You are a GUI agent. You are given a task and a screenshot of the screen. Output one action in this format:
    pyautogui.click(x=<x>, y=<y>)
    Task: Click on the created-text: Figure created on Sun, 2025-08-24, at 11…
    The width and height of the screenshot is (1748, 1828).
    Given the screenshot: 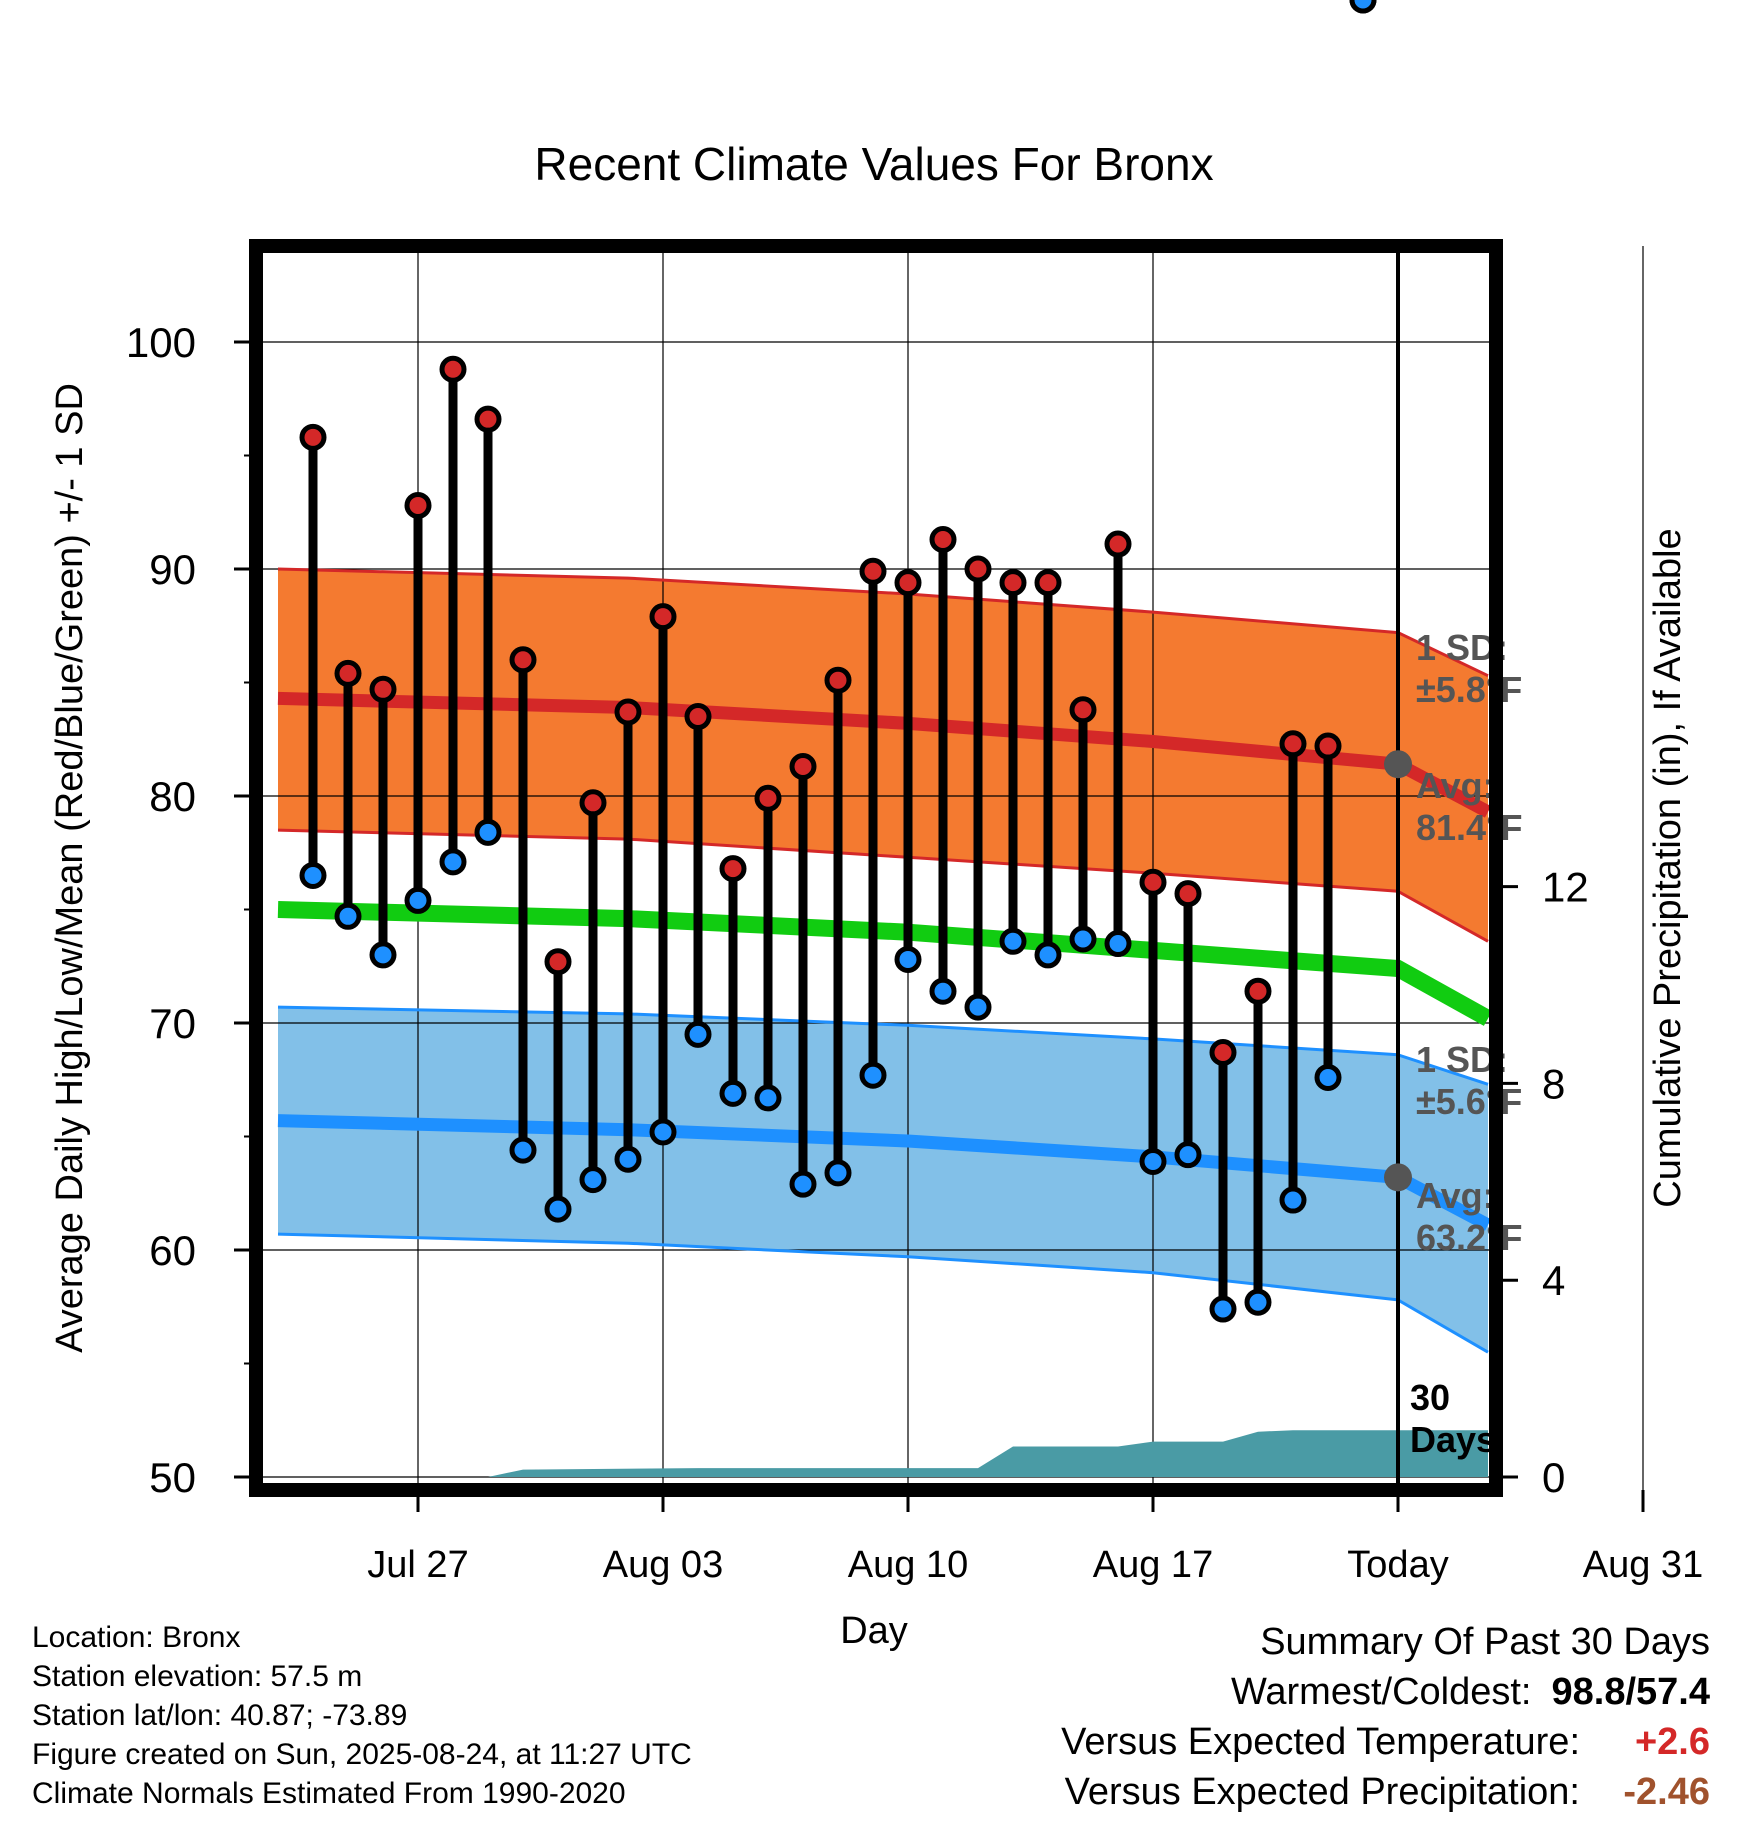 What is the action you would take?
    pyautogui.click(x=362, y=1754)
    